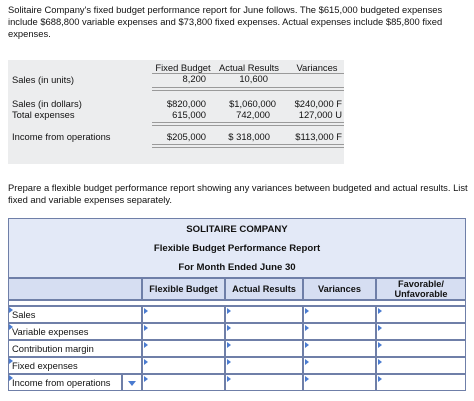 Image resolution: width=474 pixels, height=401 pixels. I want to click on sales-dollars-actual: $1,060,000, so click(252, 103).